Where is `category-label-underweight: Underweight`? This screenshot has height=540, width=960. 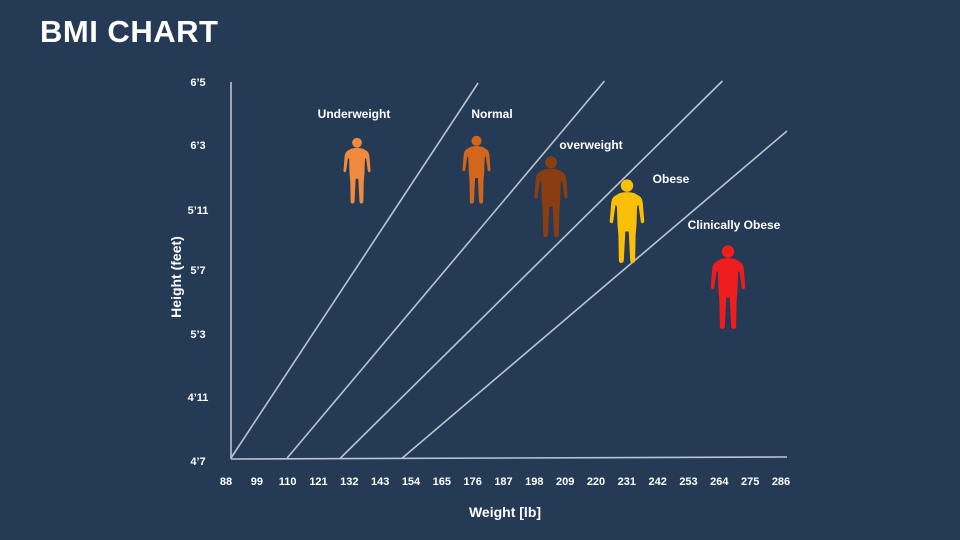 category-label-underweight: Underweight is located at coordinates (354, 114).